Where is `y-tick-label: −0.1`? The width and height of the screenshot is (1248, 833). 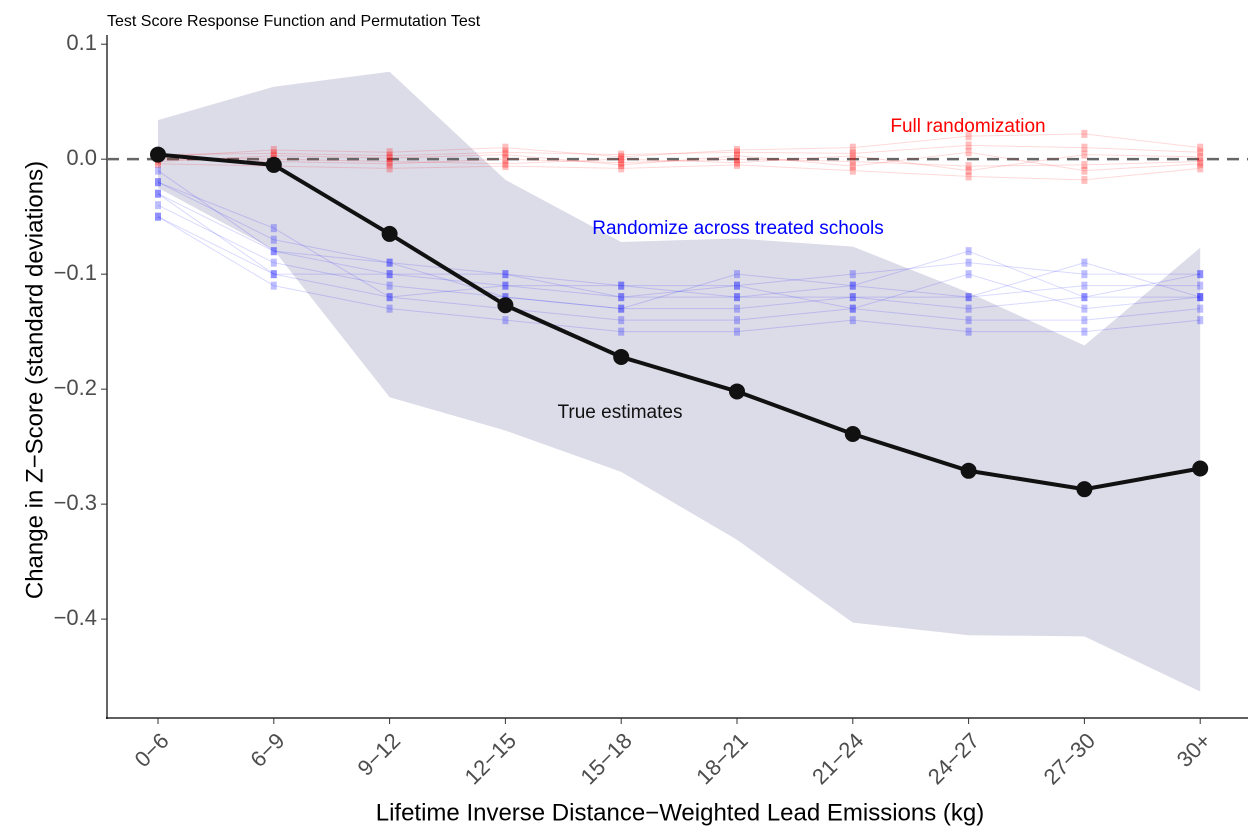 y-tick-label: −0.1 is located at coordinates (75, 272).